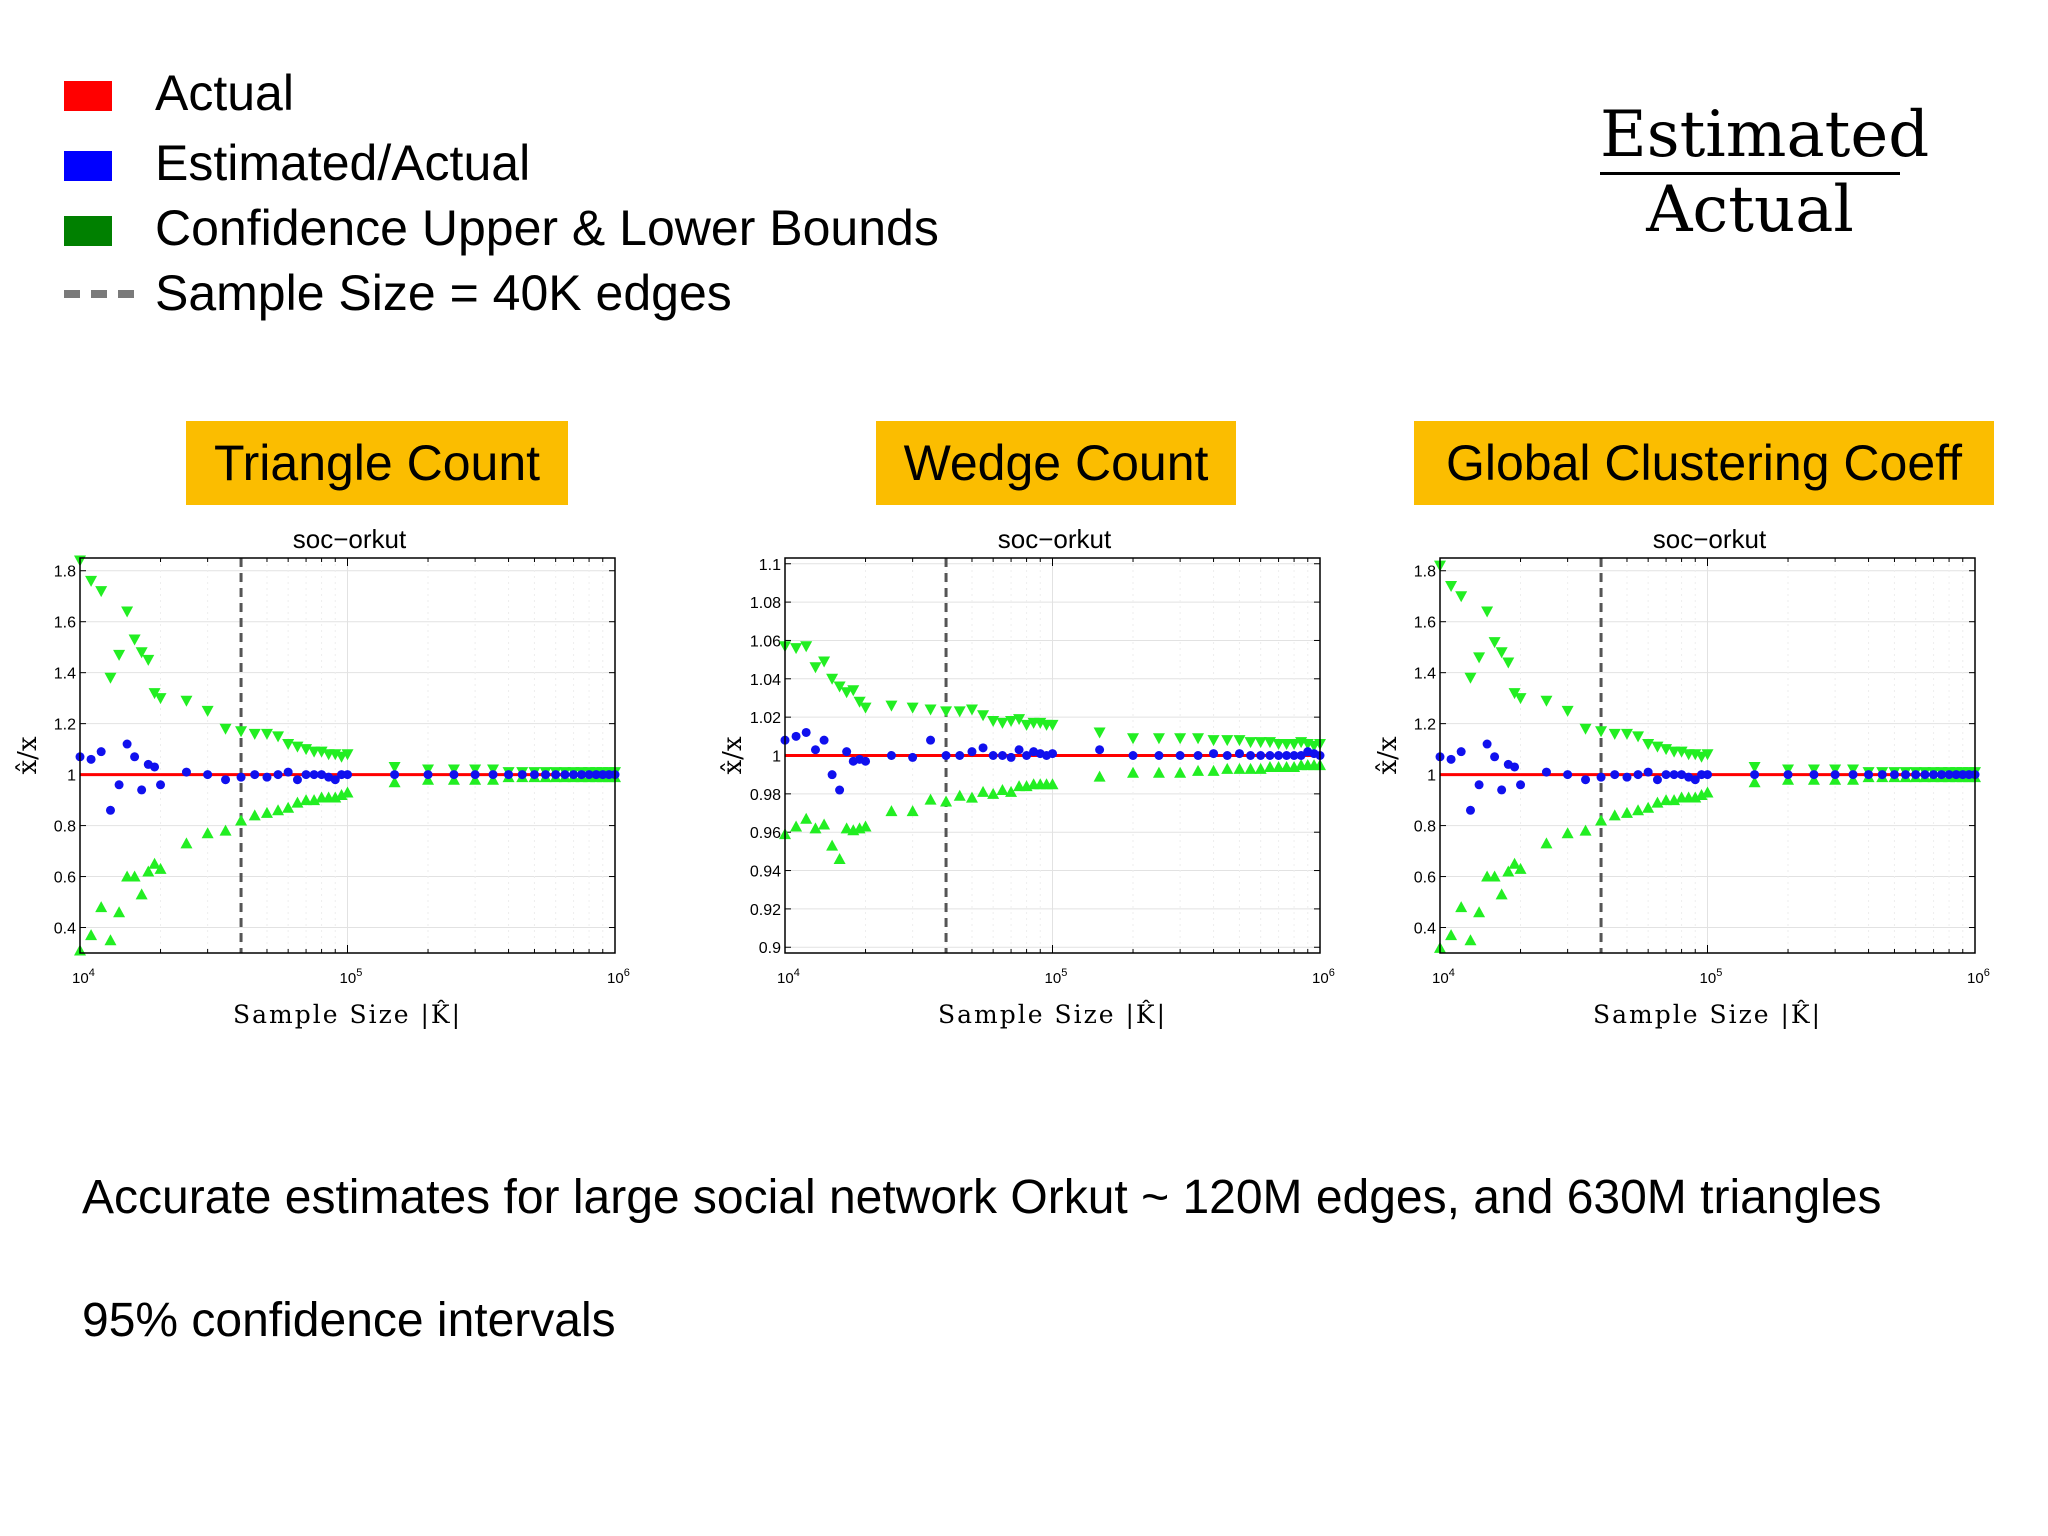 This screenshot has height=1536, width=2048. Describe the element at coordinates (347, 755) in the screenshot. I see `plot-frame` at that location.